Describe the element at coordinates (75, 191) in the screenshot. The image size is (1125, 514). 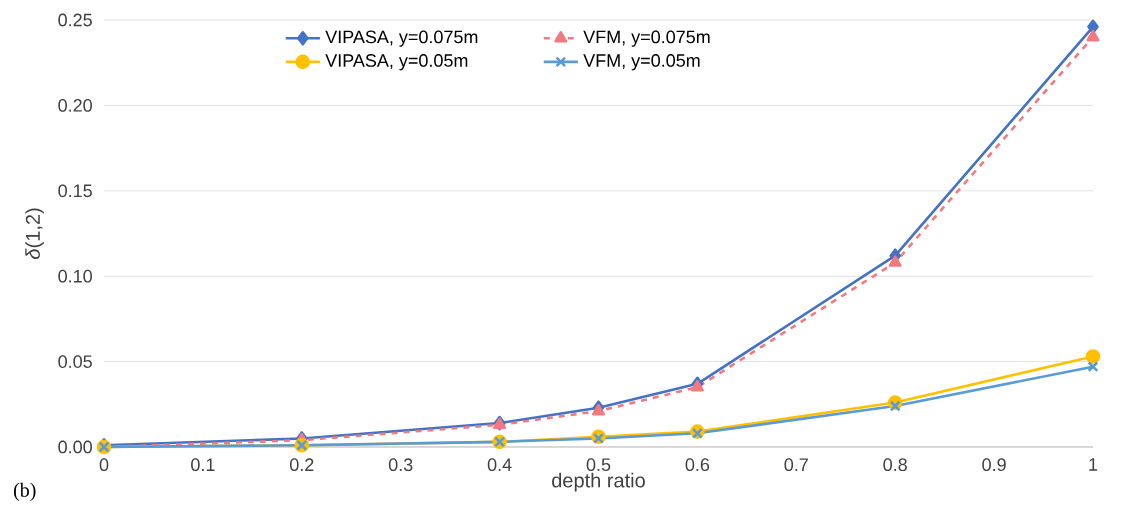
I see `y-tick-label: 0.15` at that location.